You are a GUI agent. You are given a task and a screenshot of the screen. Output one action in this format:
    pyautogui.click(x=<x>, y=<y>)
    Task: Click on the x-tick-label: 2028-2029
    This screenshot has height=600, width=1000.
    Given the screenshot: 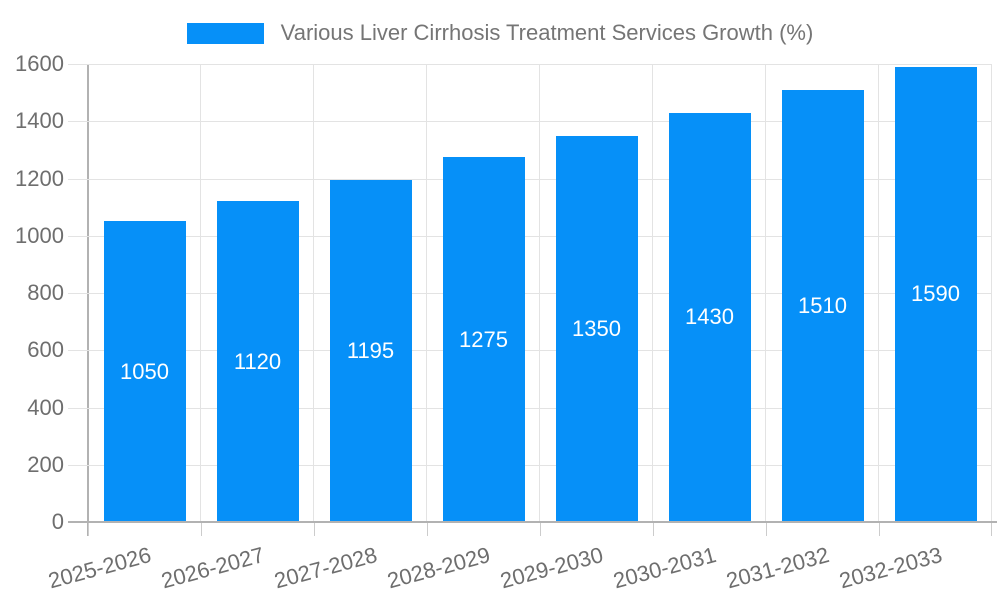 What is the action you would take?
    pyautogui.click(x=438, y=568)
    